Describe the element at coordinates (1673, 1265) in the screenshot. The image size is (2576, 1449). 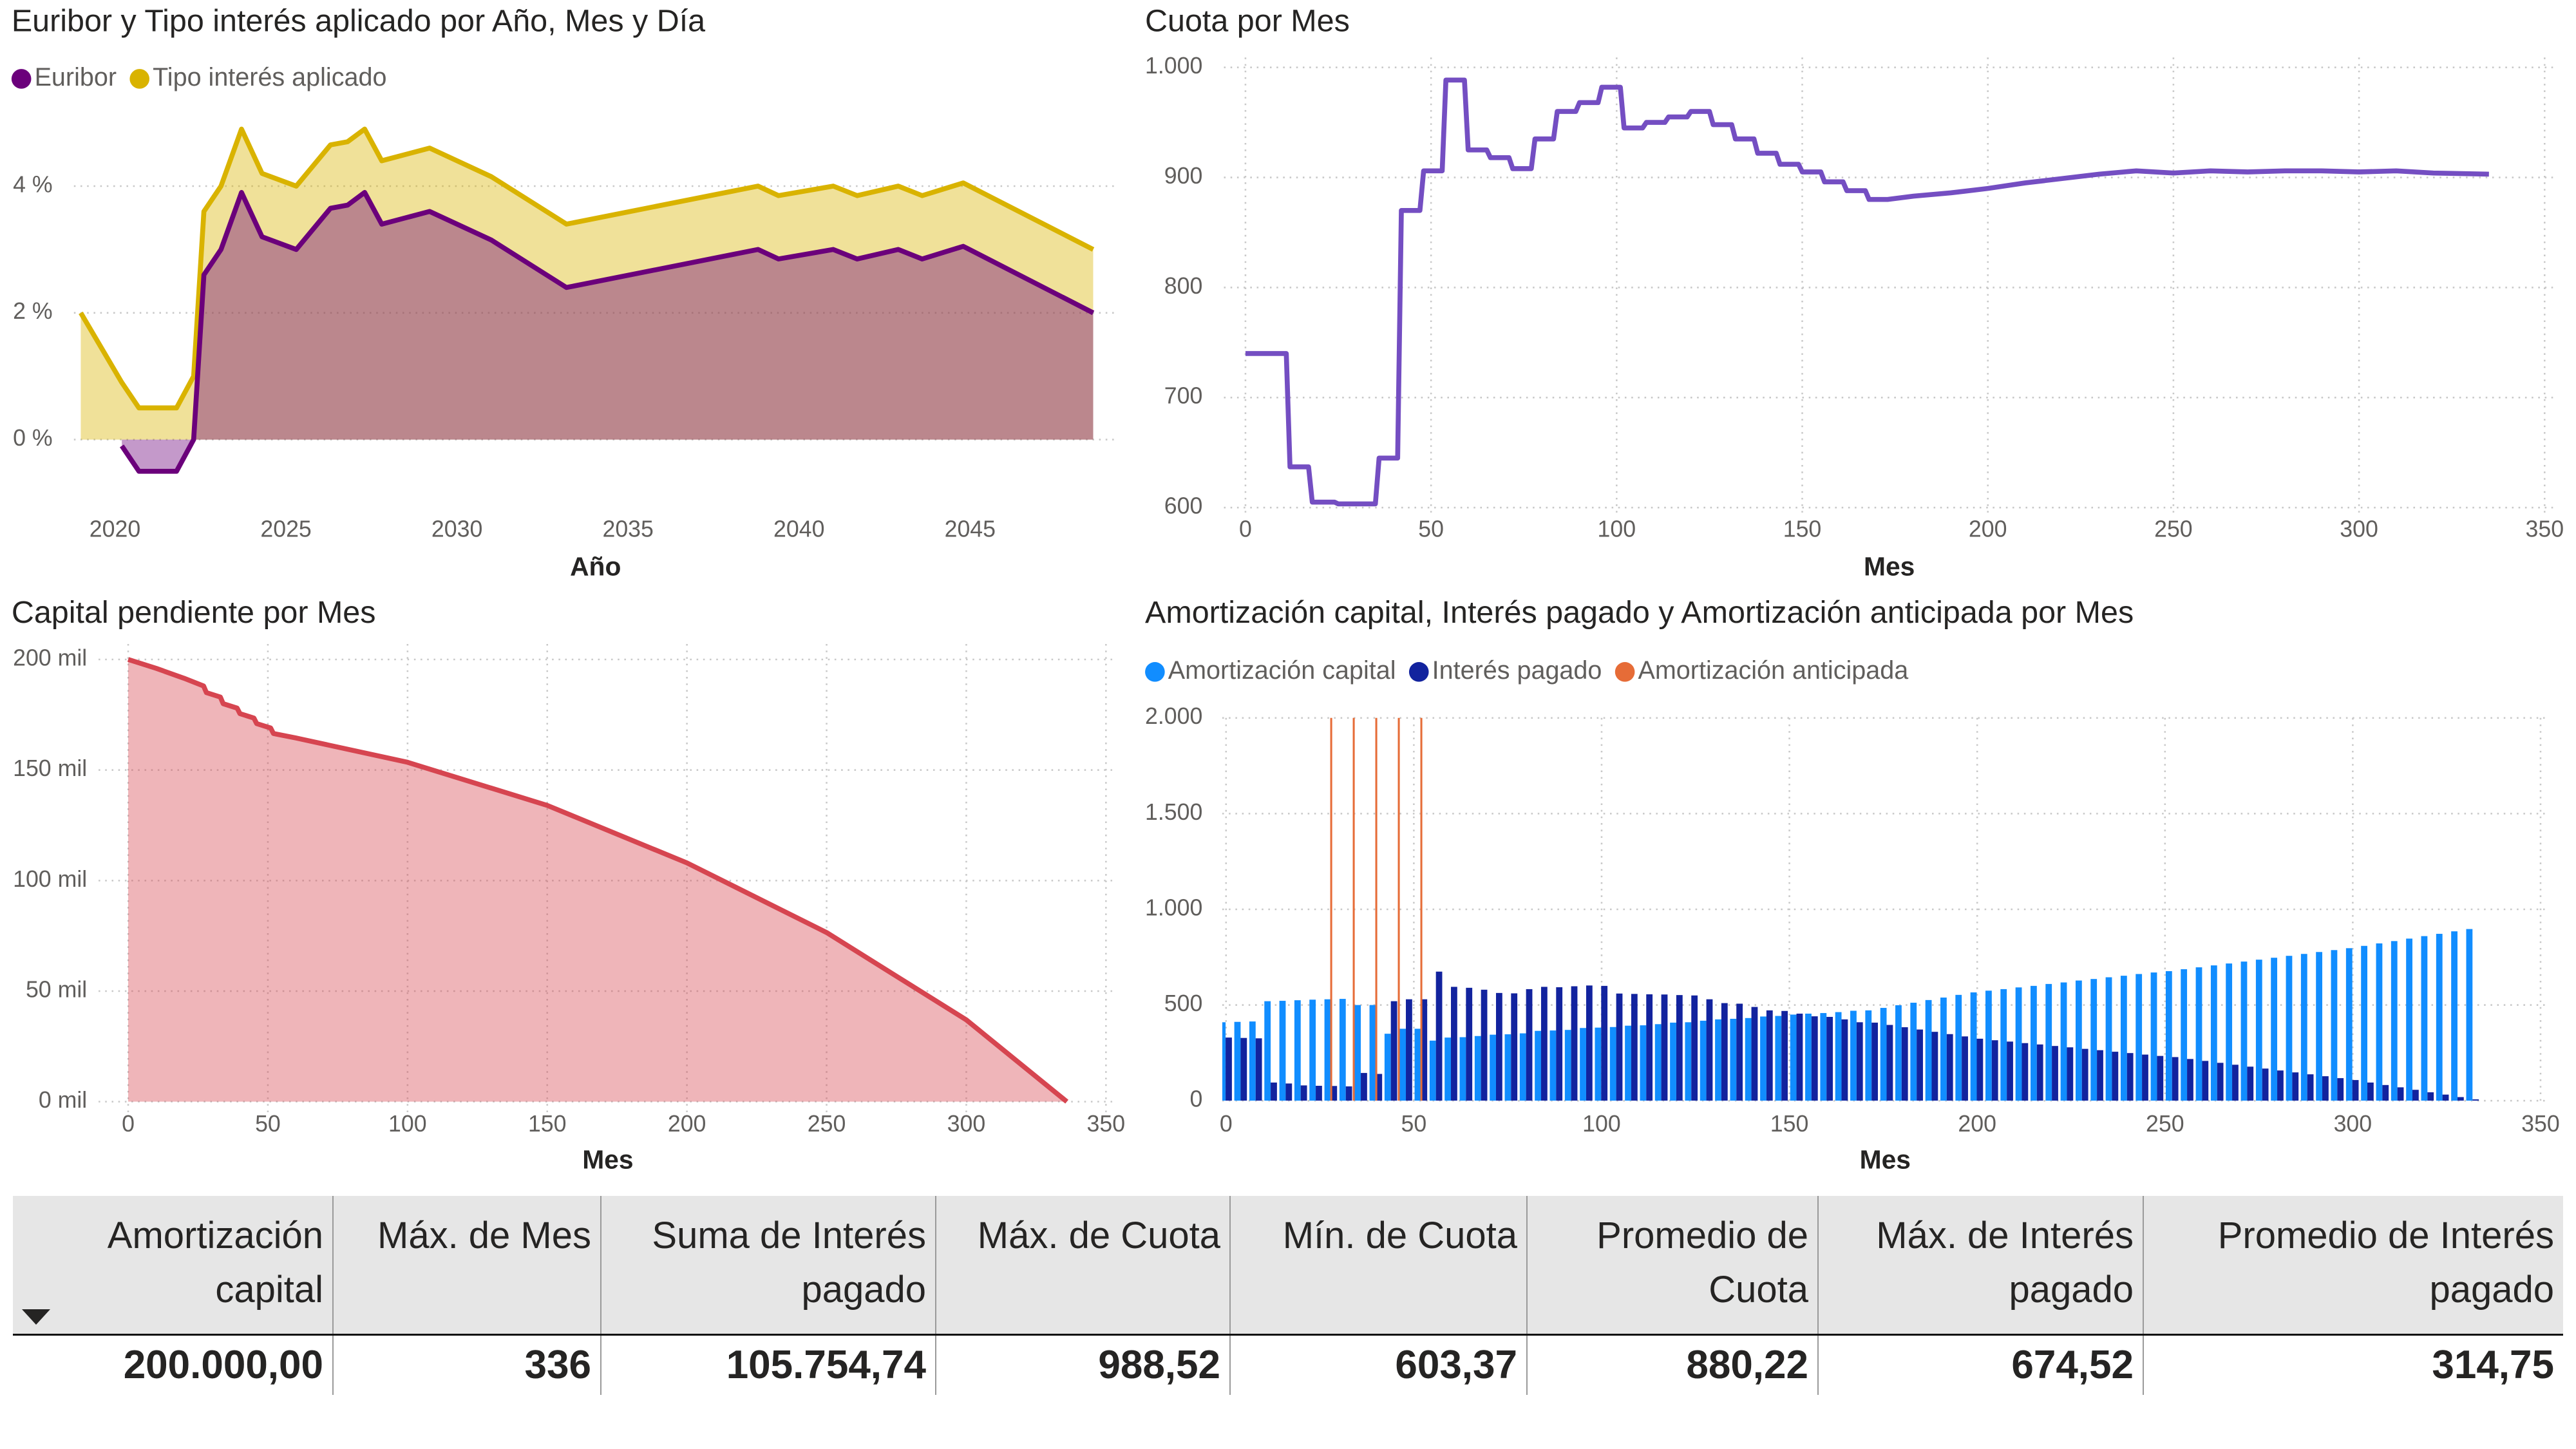
I see `column-header: Promedio de Cuota` at that location.